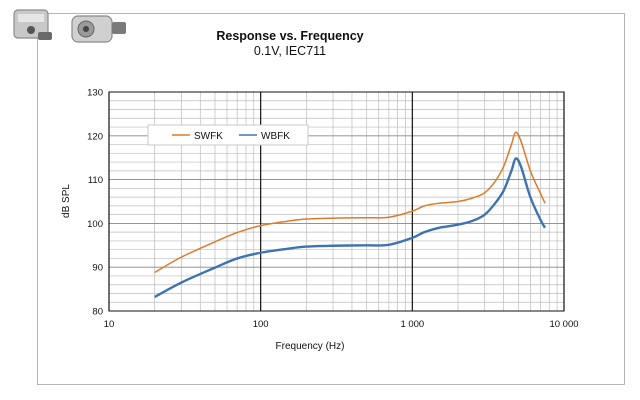 The width and height of the screenshot is (640, 400). What do you see at coordinates (109, 324) in the screenshot?
I see `x-tick-label: 10` at bounding box center [109, 324].